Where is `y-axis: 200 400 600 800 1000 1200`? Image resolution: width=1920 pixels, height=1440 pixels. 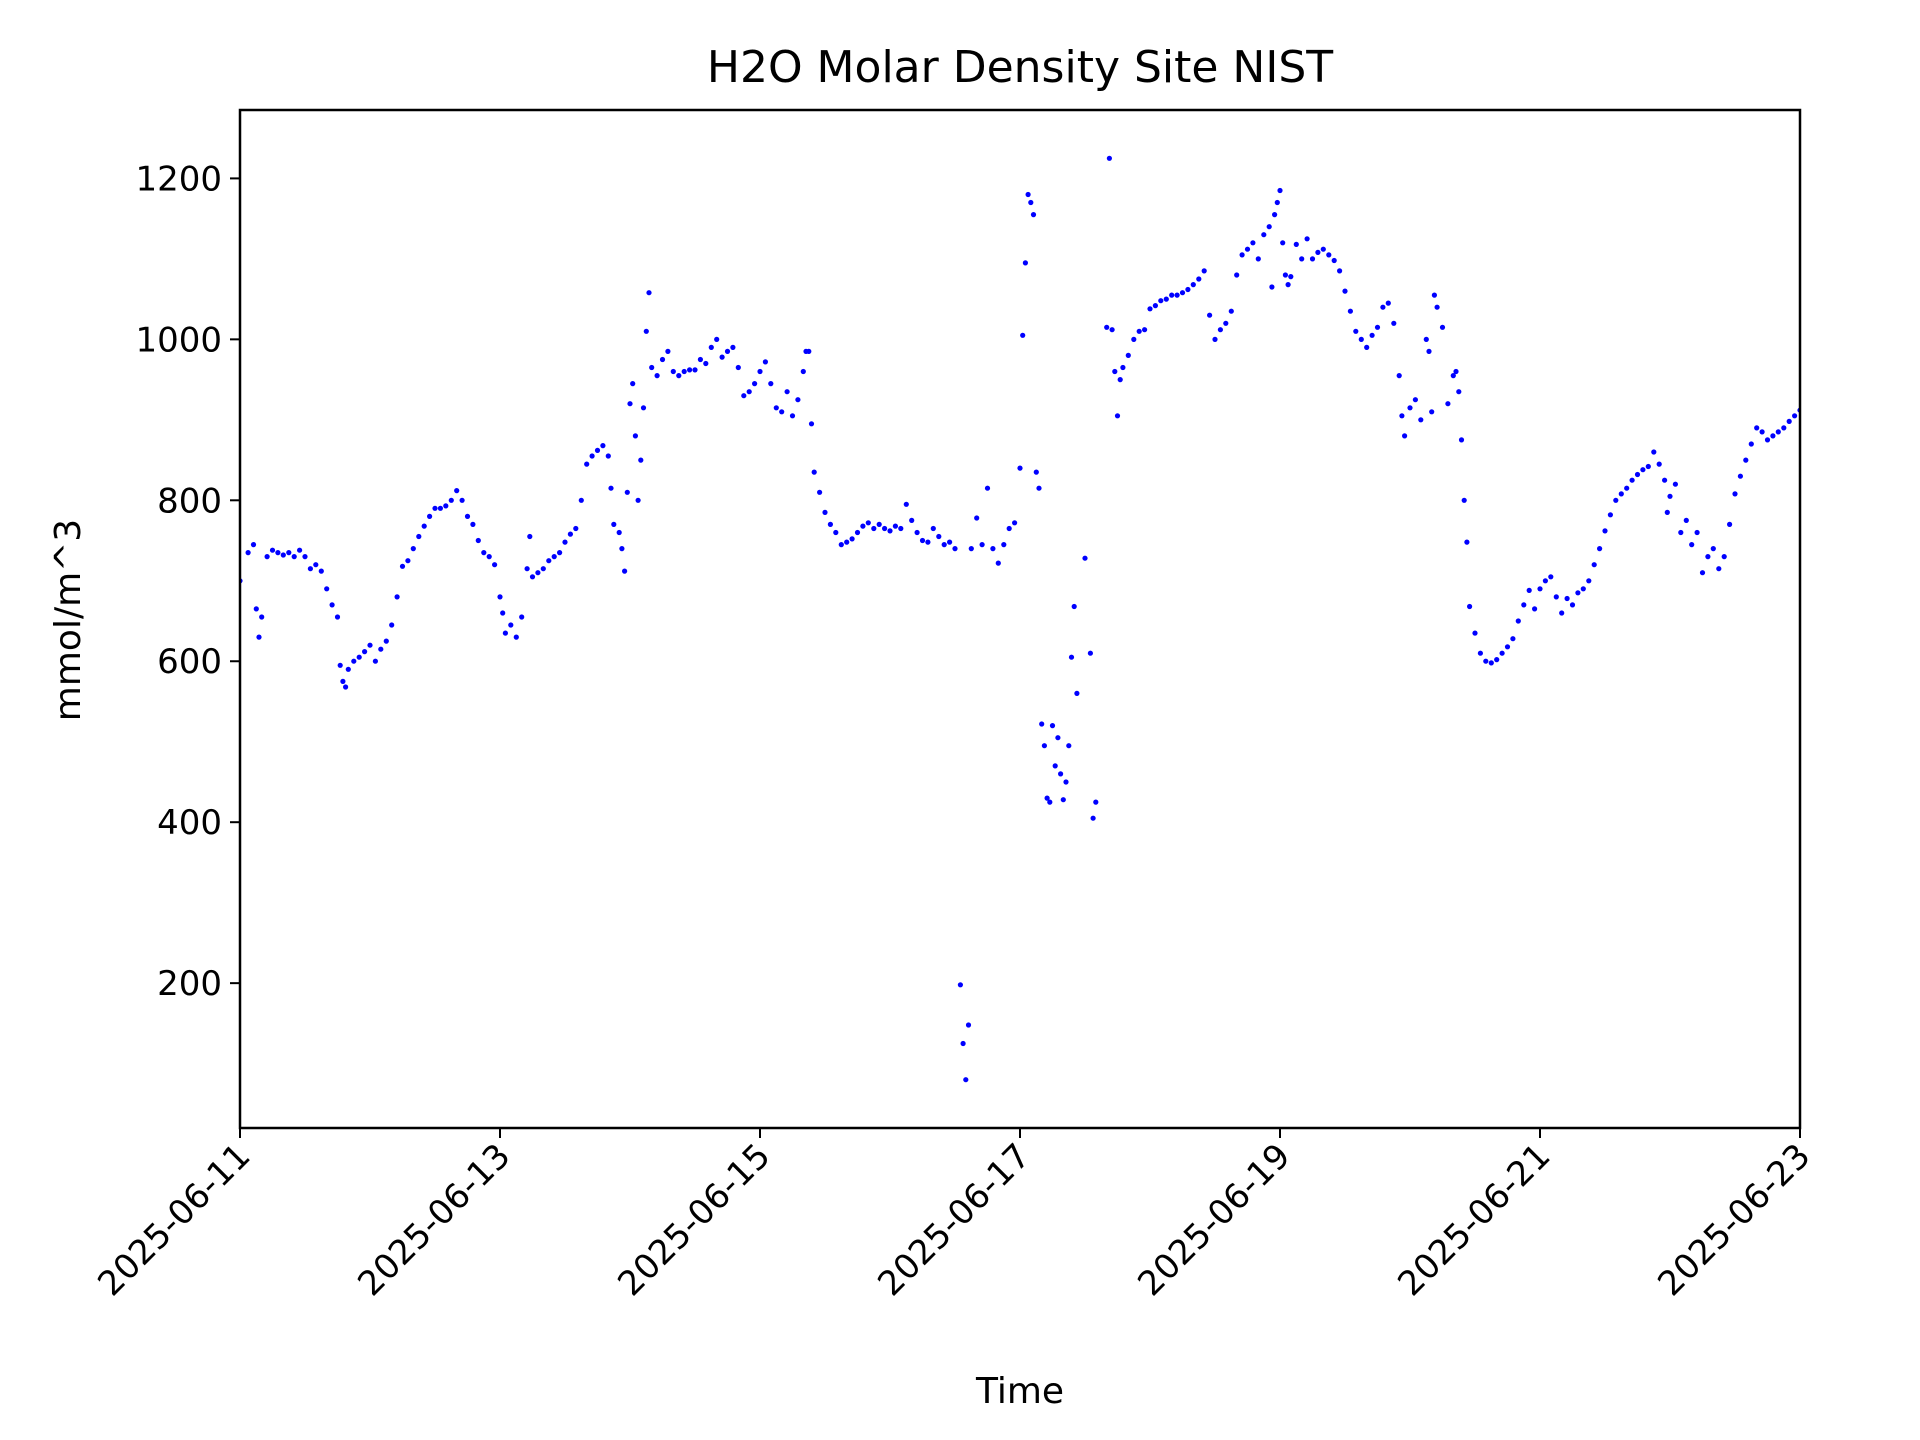
y-axis: 200 400 600 800 1000 1200 is located at coordinates (187, 581).